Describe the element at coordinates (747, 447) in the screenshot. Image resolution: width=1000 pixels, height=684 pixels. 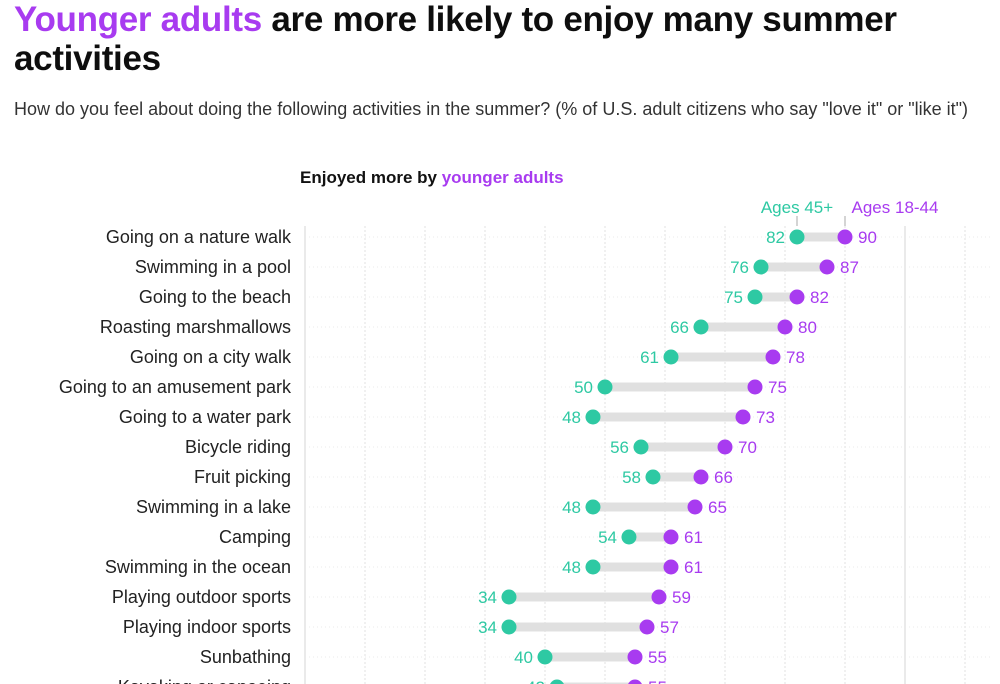
I see `value-label-younger: 70` at that location.